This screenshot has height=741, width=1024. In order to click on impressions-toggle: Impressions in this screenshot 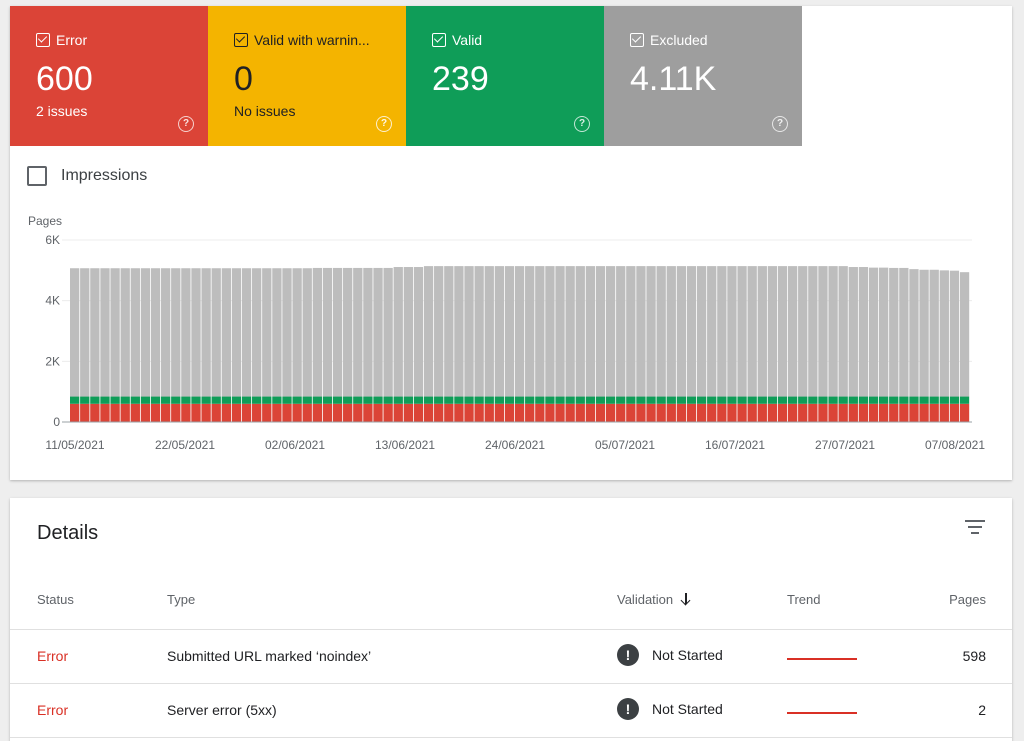, I will do `click(87, 176)`.